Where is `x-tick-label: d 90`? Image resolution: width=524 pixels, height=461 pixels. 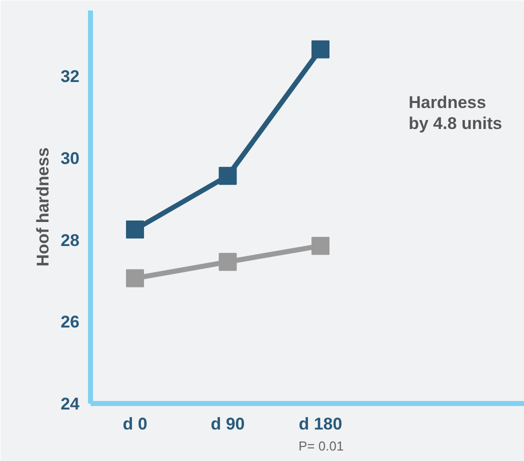 x-tick-label: d 90 is located at coordinates (227, 424).